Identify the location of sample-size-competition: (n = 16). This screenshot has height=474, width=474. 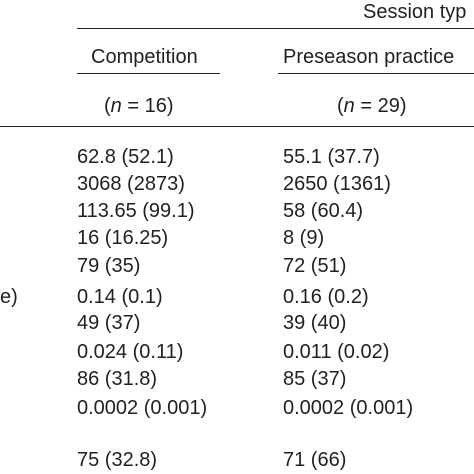
(139, 106).